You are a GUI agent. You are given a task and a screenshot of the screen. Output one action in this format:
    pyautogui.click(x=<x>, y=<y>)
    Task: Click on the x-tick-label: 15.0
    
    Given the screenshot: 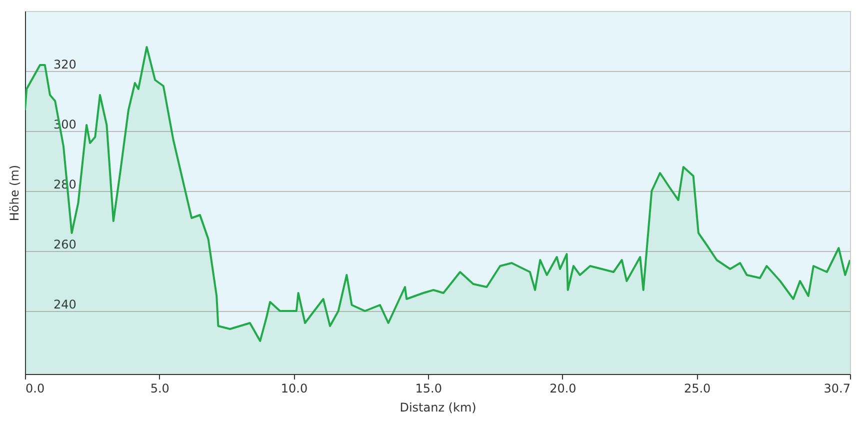 What is the action you would take?
    pyautogui.click(x=428, y=389)
    